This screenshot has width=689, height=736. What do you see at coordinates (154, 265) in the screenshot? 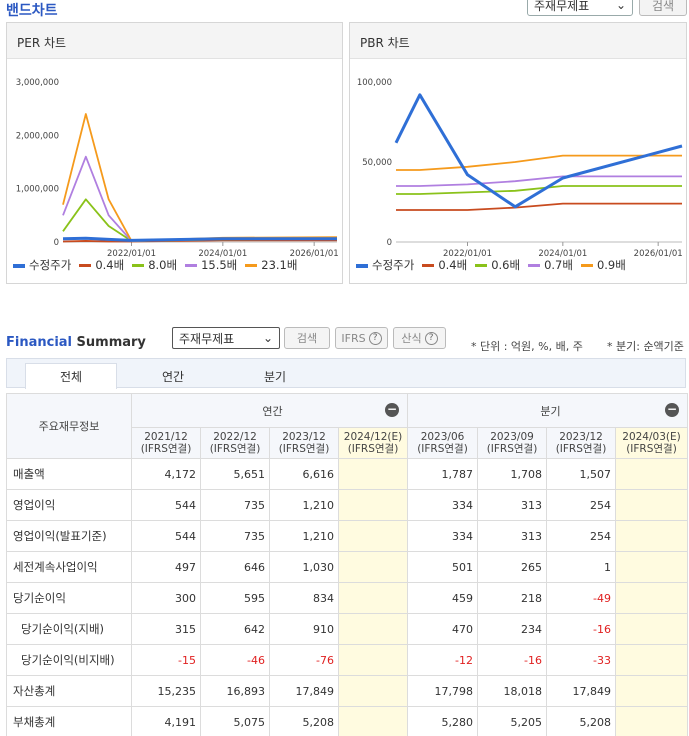
I see `legend-item: 8.0배` at bounding box center [154, 265].